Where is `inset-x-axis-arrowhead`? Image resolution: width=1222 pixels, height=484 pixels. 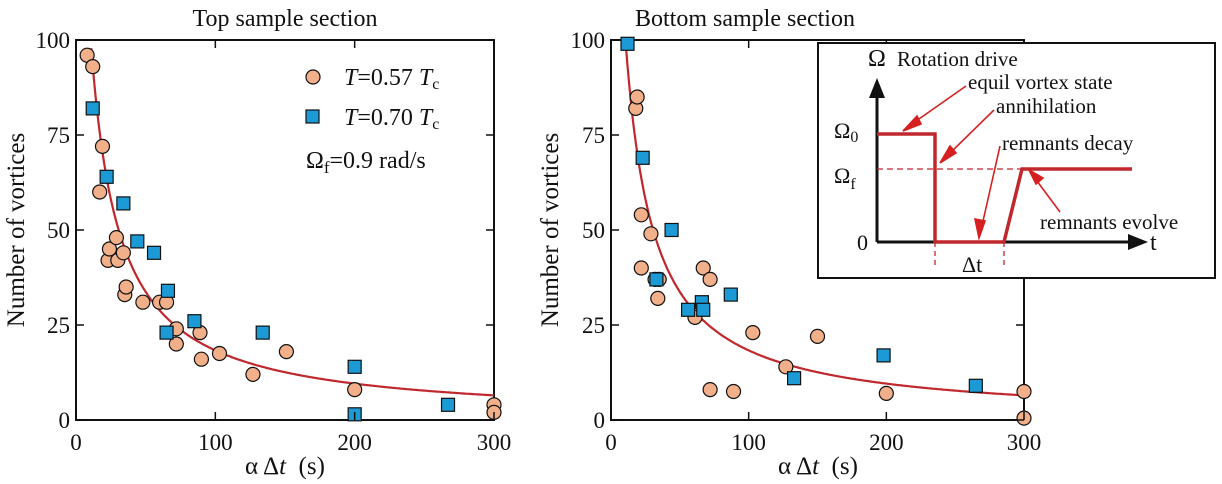 inset-x-axis-arrowhead is located at coordinates (1138, 242).